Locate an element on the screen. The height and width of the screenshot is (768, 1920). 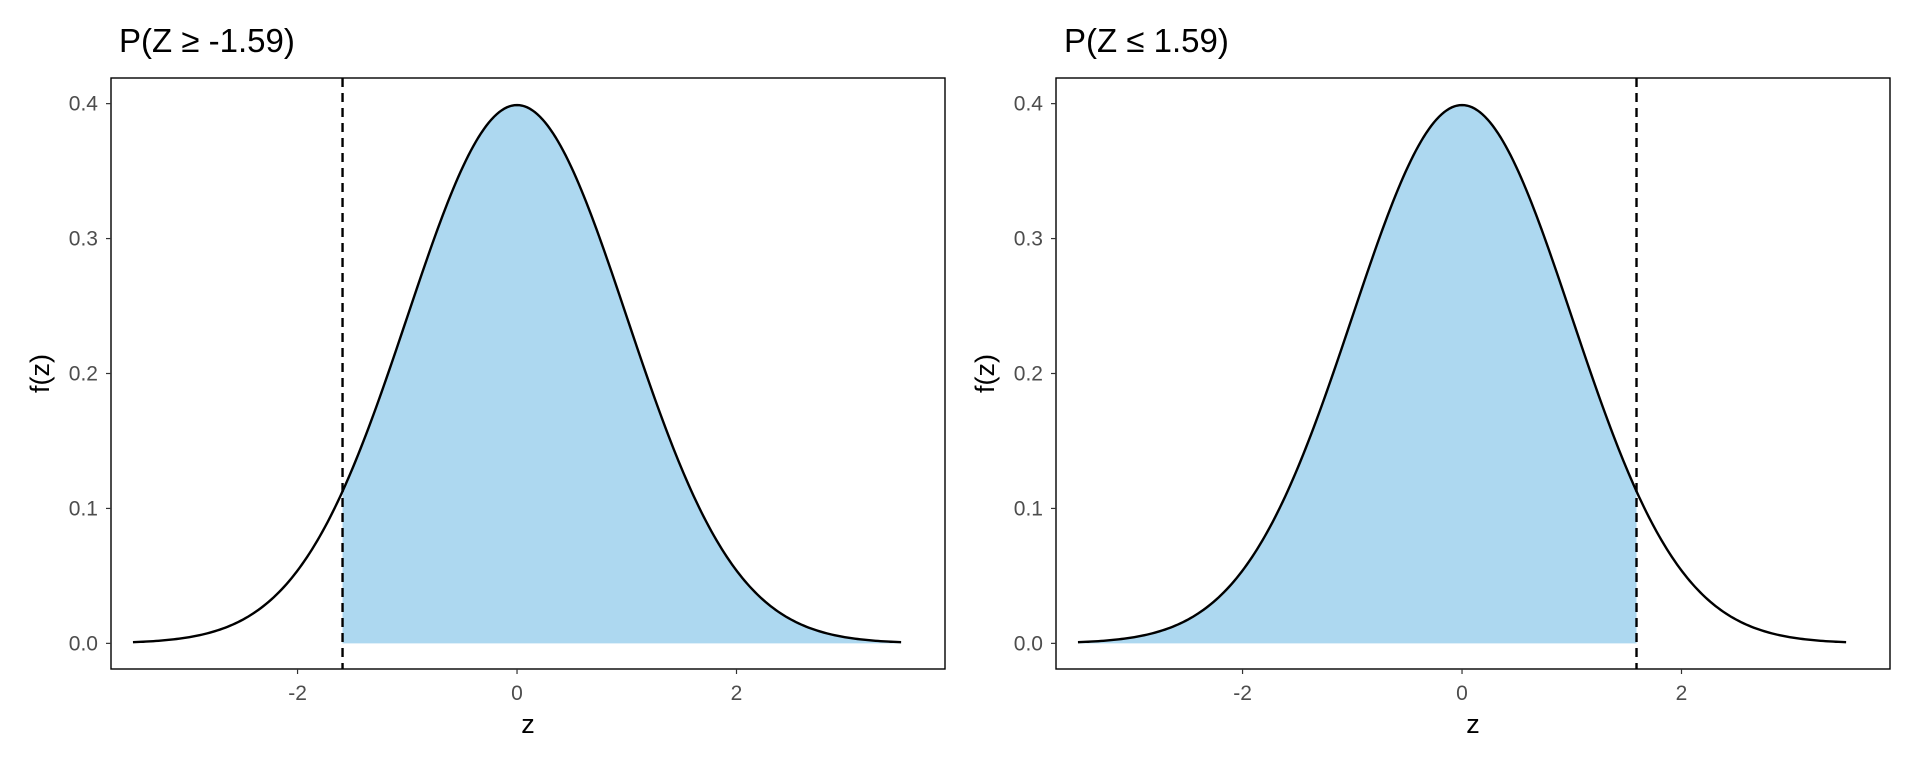
right-y-tick-label: 0.1 is located at coordinates (1028, 508).